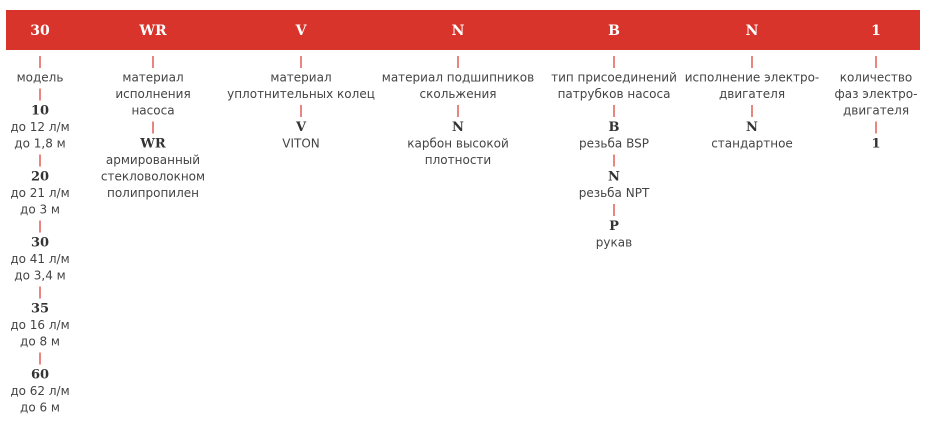  I want to click on option-code: 20, so click(40, 177).